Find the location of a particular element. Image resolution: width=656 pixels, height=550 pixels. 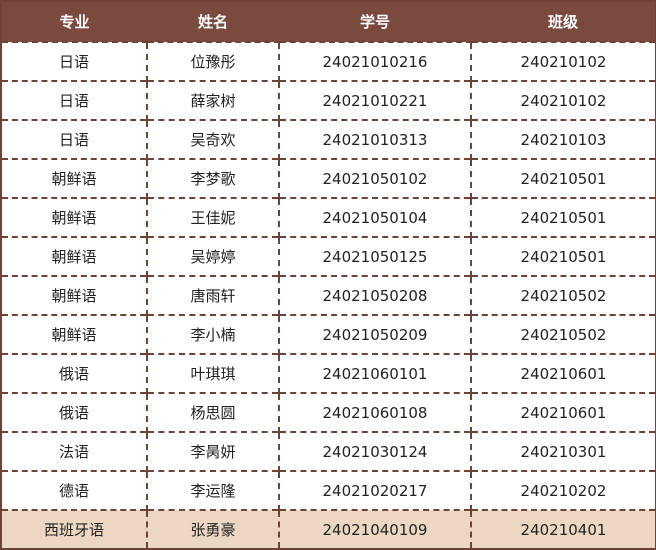

cell-name: 王佳妮 is located at coordinates (212, 217).